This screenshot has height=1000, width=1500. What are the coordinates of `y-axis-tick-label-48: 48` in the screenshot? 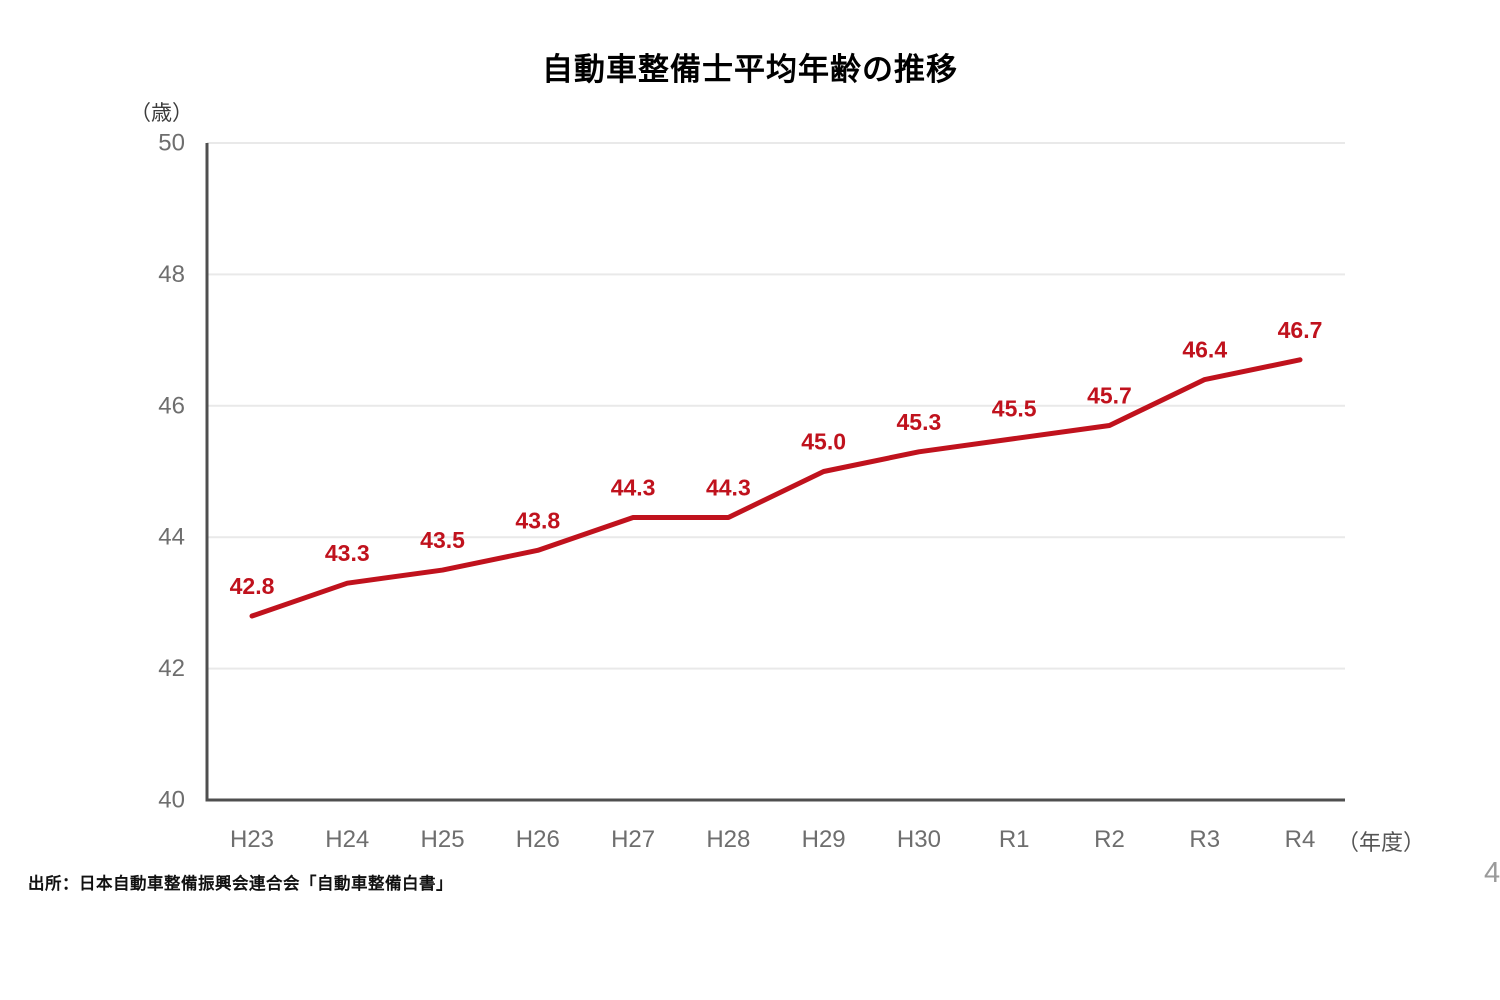 It's located at (171, 274).